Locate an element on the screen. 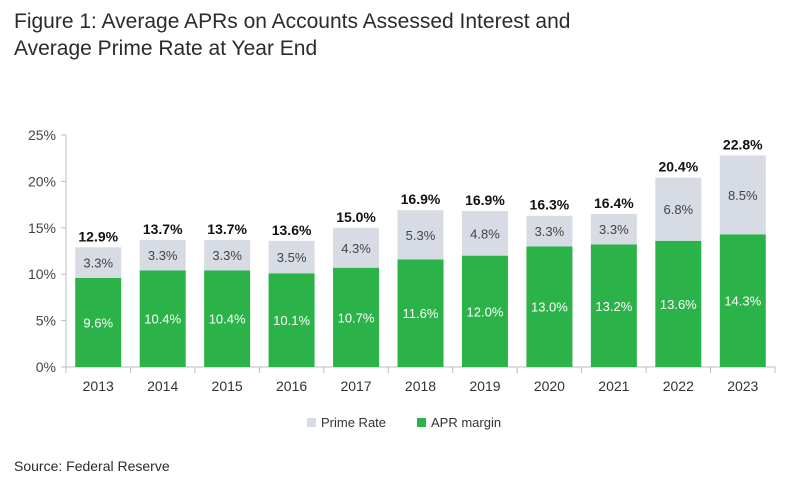 The width and height of the screenshot is (799, 491). data-label-prime-rate: 3.5% is located at coordinates (292, 257).